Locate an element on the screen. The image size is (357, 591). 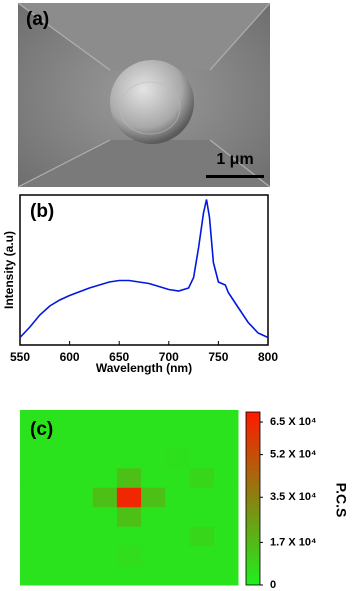
x-tick-label: 600 is located at coordinates (70, 357).